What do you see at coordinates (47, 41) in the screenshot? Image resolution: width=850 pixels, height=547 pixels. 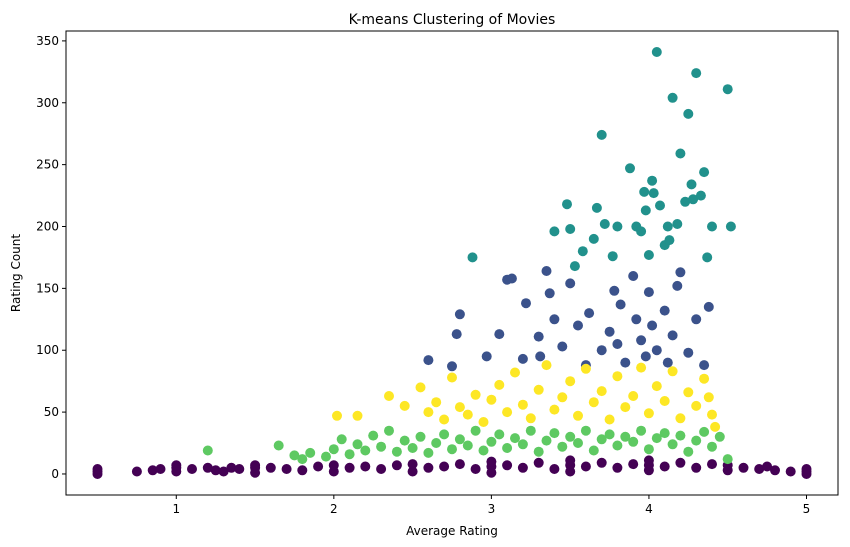 I see `y-tick-label: 350` at bounding box center [47, 41].